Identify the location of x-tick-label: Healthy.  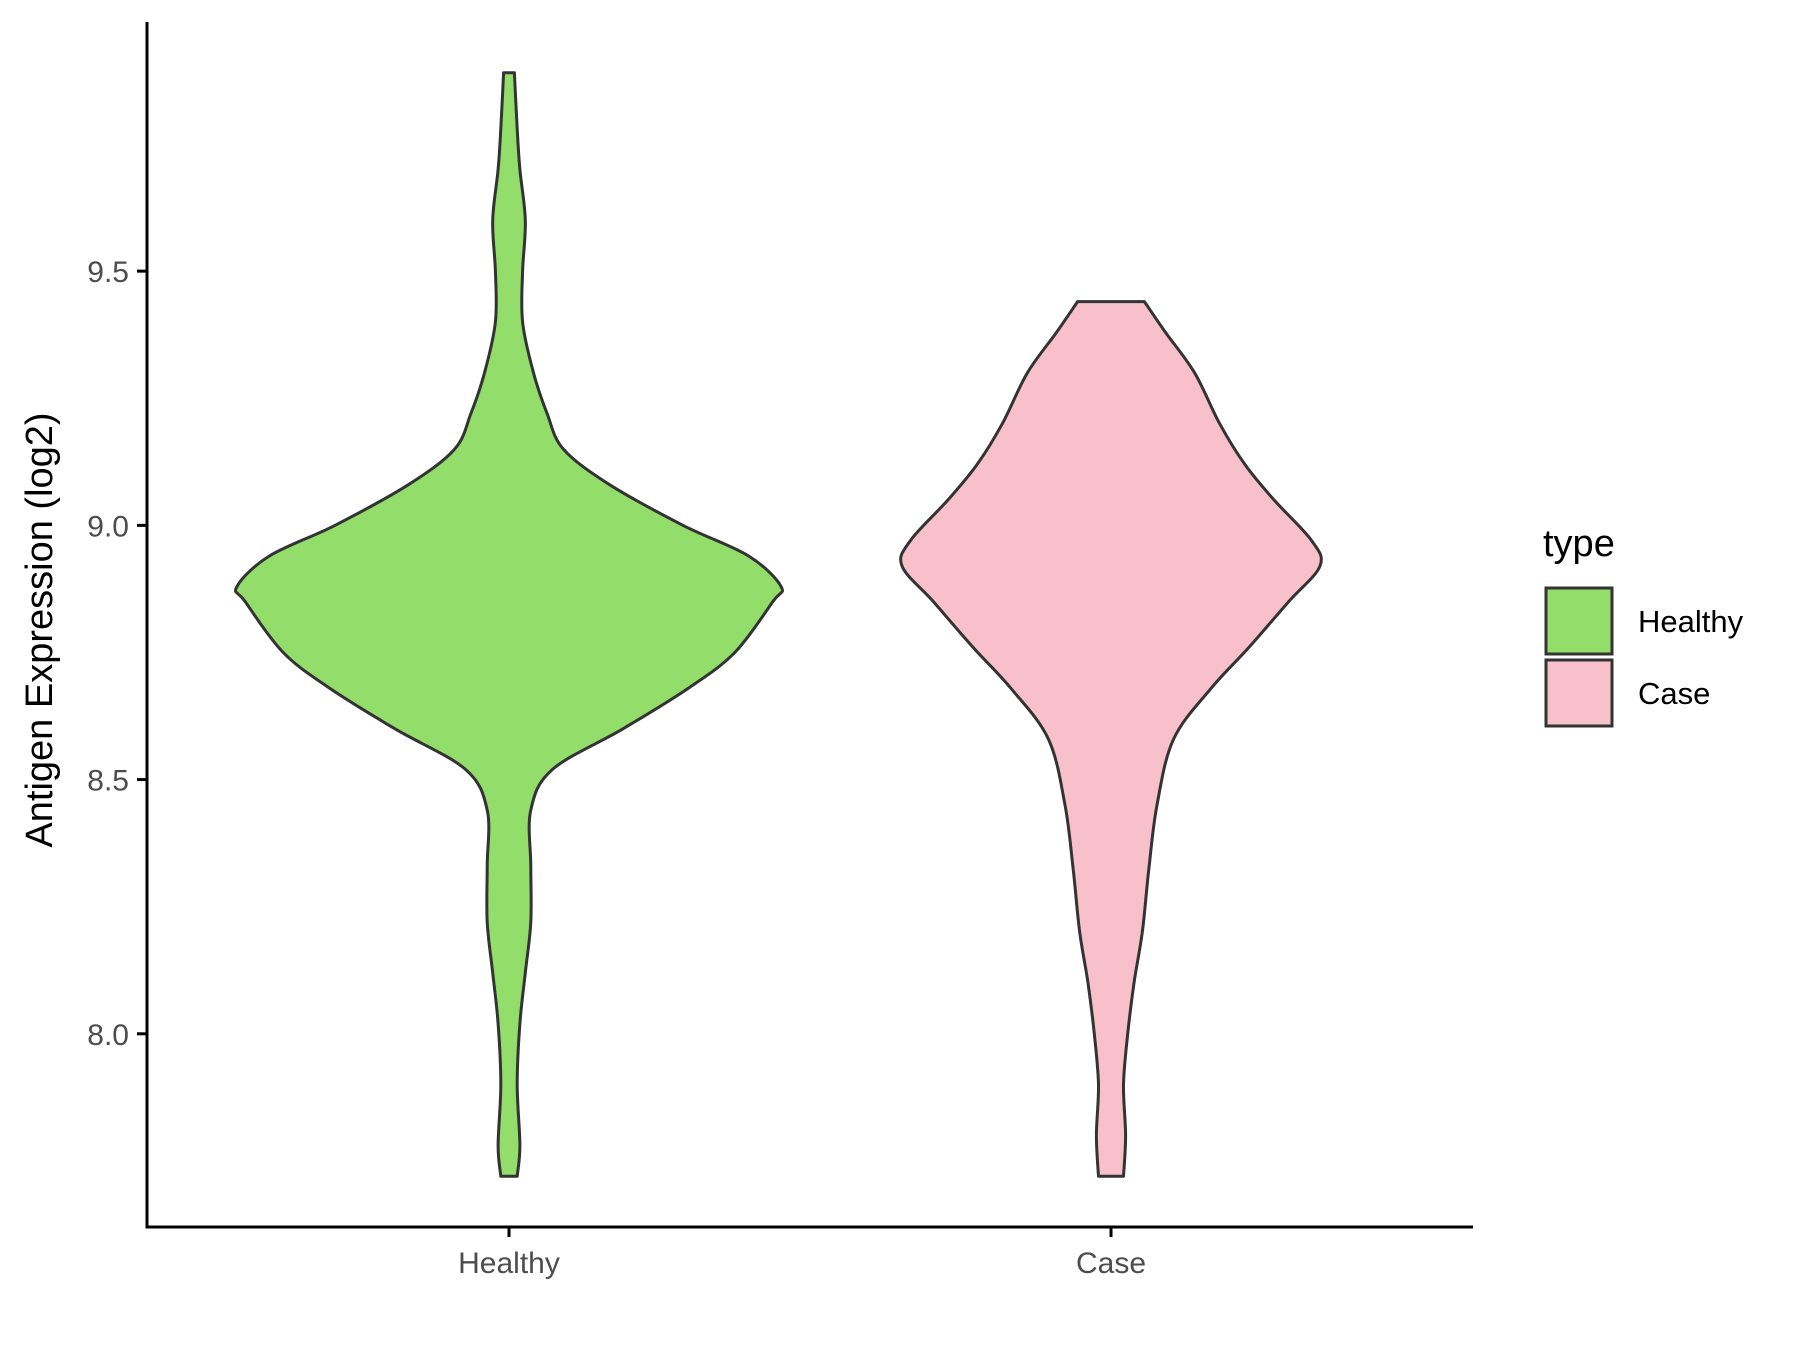
(509, 1263).